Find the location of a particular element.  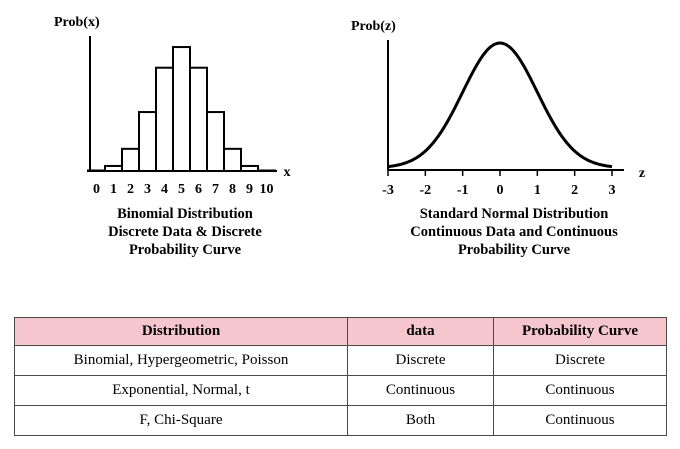

binomial-caption-line-1: Binomial Distribution is located at coordinates (185, 214).